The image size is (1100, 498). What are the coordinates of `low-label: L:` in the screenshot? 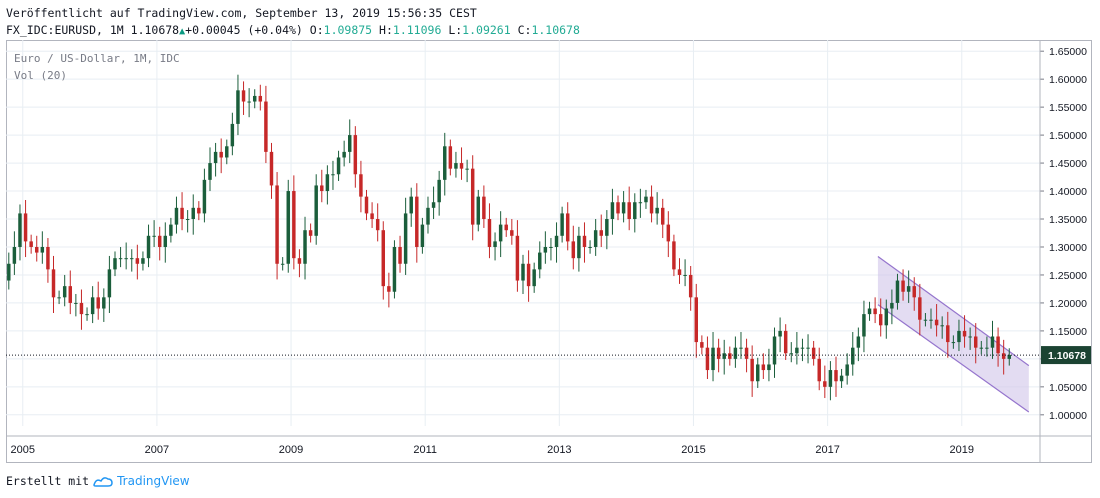 It's located at (455, 30).